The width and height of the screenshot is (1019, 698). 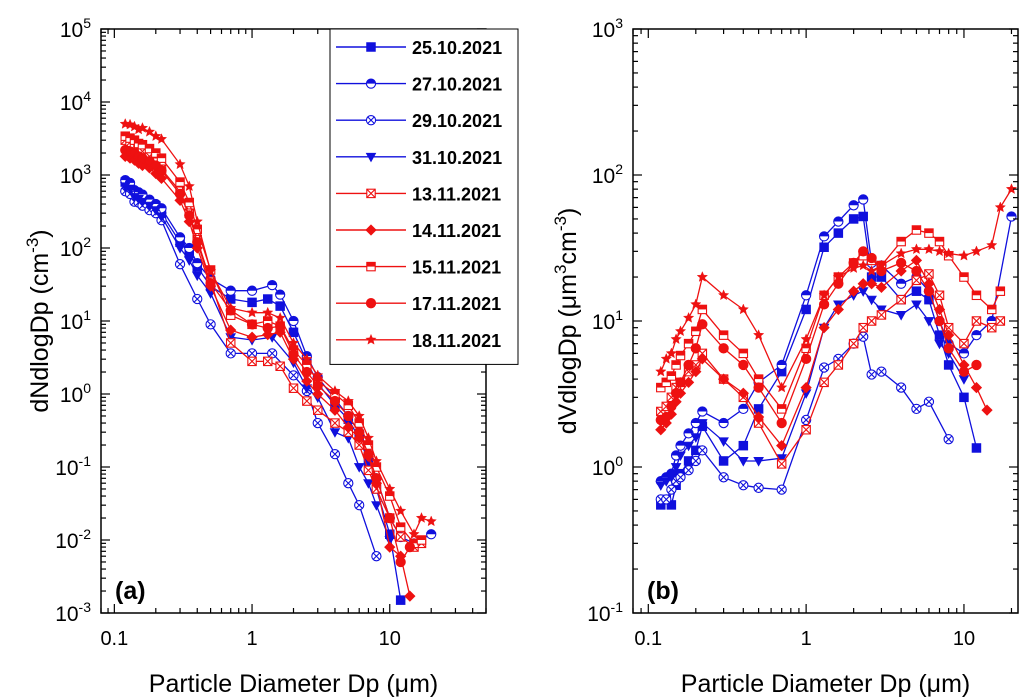 What do you see at coordinates (457, 48) in the screenshot?
I see `legend-label: 25.10.2021` at bounding box center [457, 48].